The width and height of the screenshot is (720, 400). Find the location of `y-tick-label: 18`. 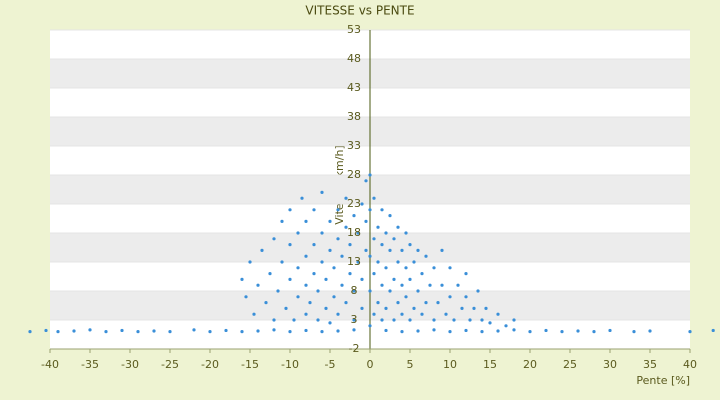

y-tick-label: 18 is located at coordinates (354, 232).